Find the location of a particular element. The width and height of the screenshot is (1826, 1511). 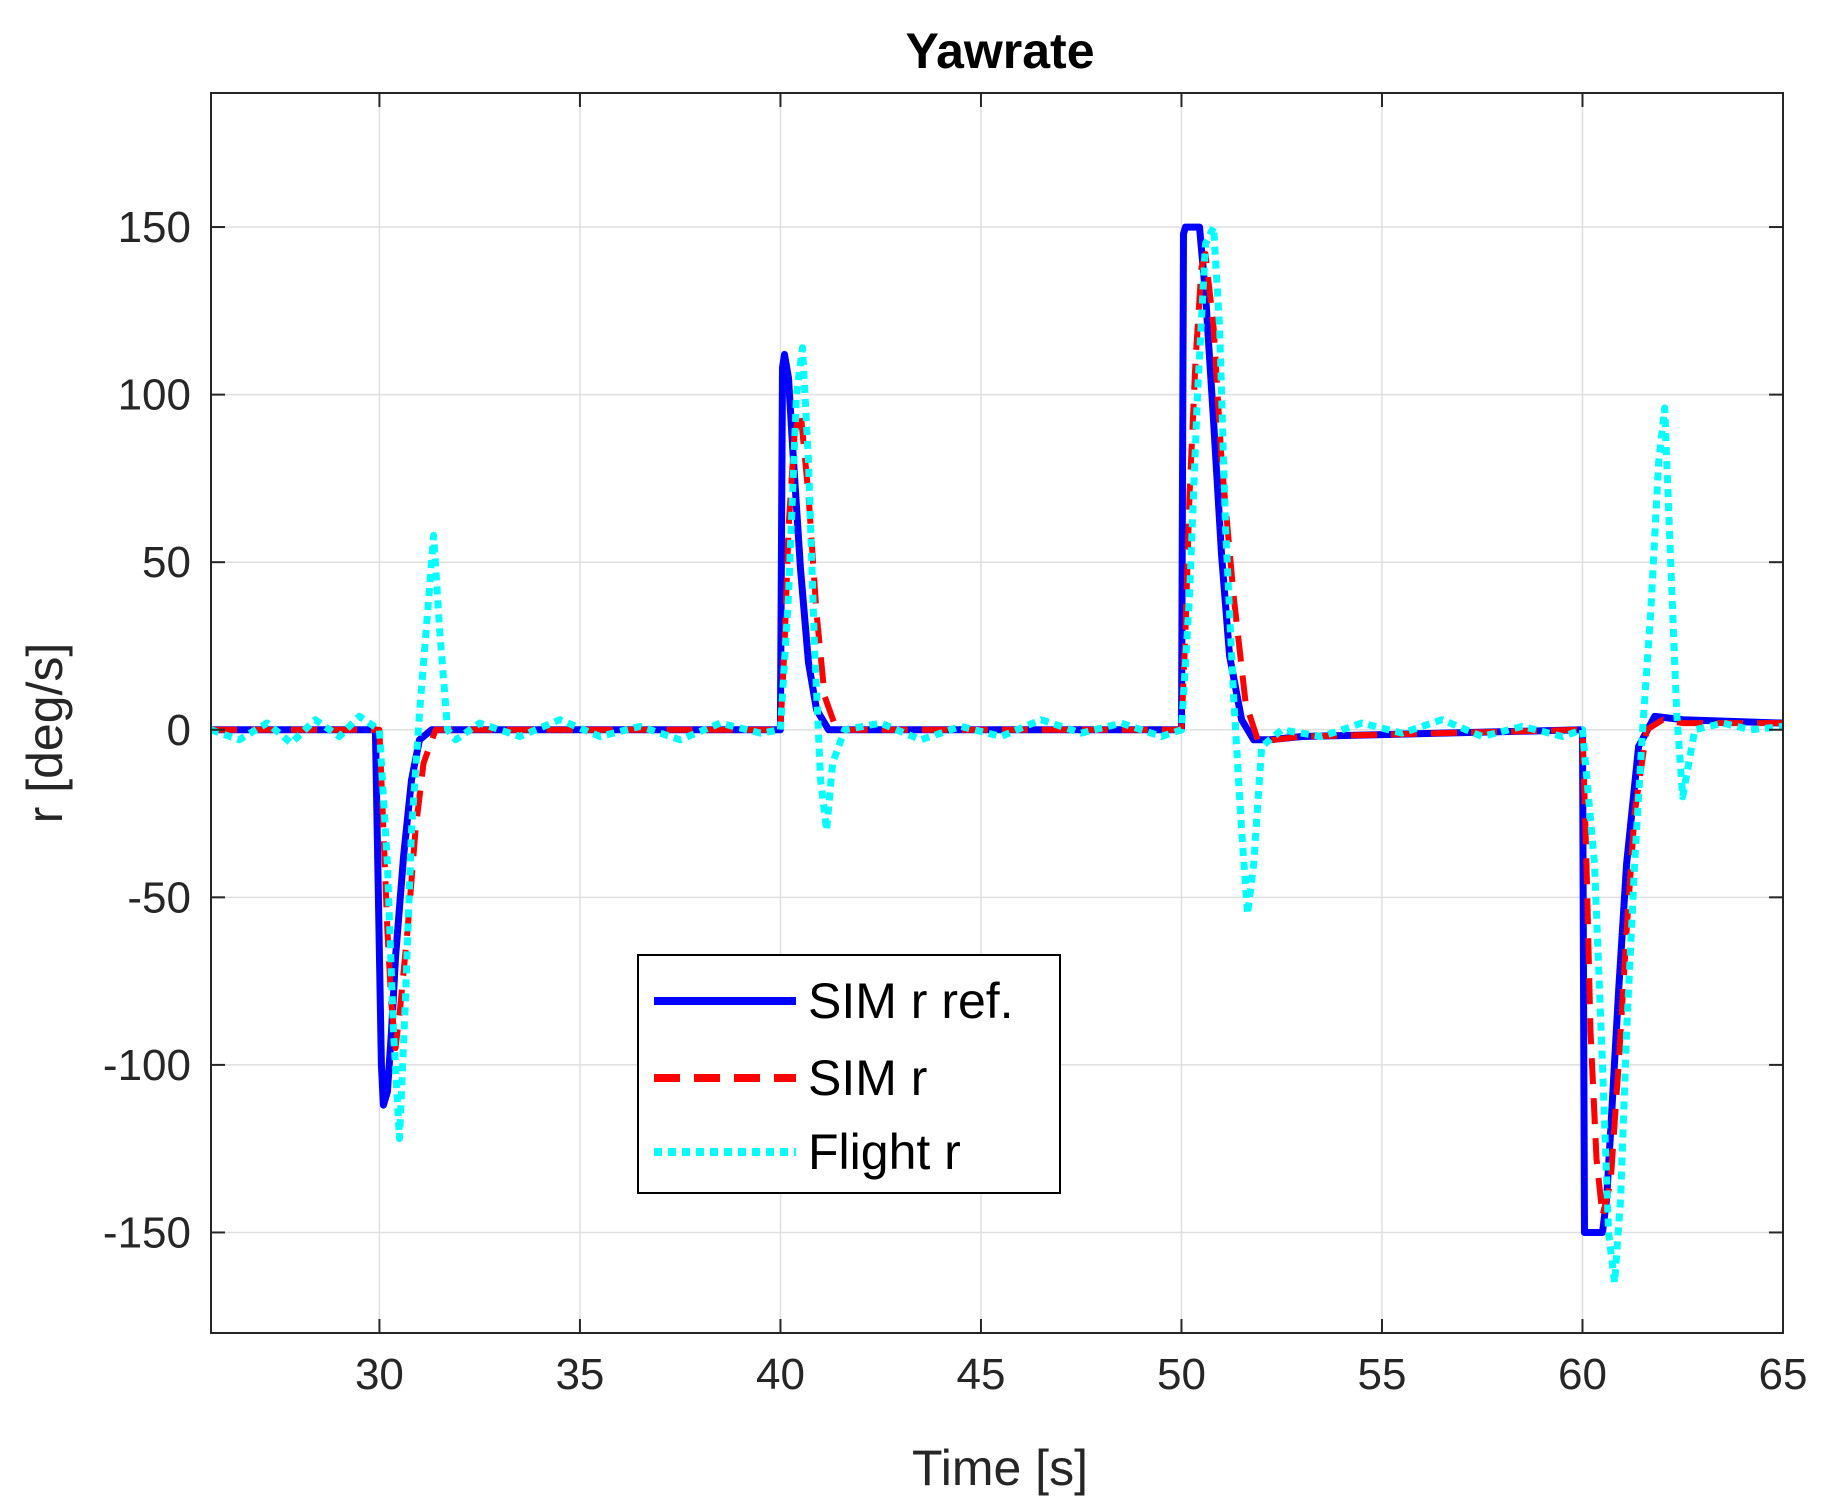

legend: SIM r ref. SIM r Flight r is located at coordinates (849, 1074).